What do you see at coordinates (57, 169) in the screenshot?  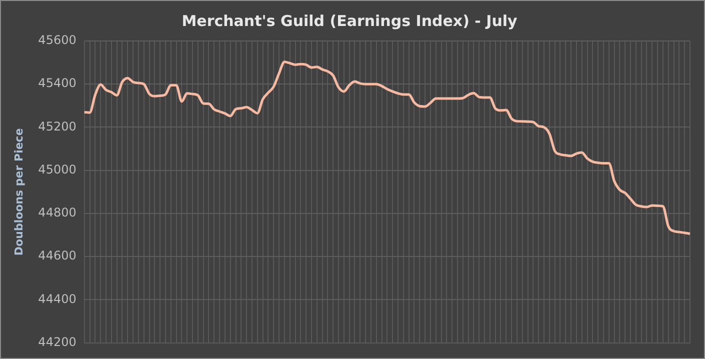 I see `y-tick-label: 45000` at bounding box center [57, 169].